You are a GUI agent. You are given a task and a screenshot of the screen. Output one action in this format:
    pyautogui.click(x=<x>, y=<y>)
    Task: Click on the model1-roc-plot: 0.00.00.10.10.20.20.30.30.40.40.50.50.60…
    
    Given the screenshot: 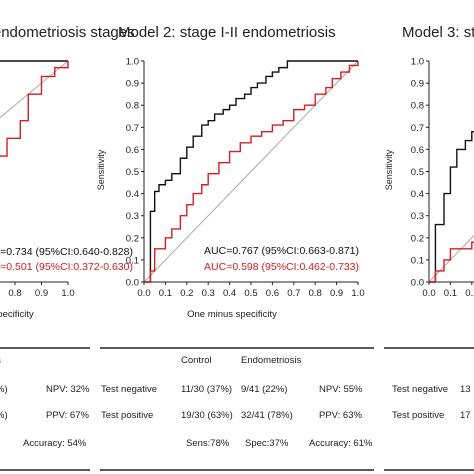 What is the action you would take?
    pyautogui.click(x=37, y=179)
    